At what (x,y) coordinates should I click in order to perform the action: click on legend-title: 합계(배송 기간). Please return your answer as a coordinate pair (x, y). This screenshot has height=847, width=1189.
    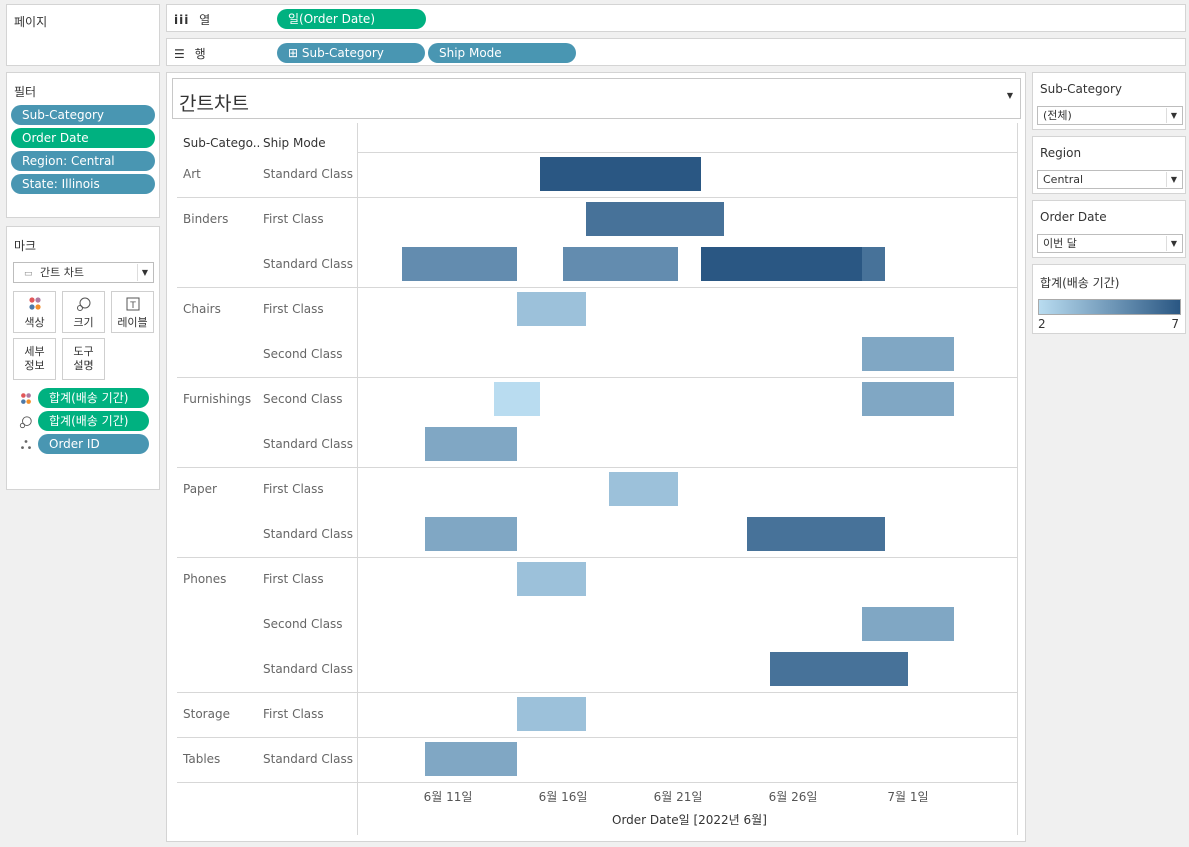
    Looking at the image, I should click on (1080, 283).